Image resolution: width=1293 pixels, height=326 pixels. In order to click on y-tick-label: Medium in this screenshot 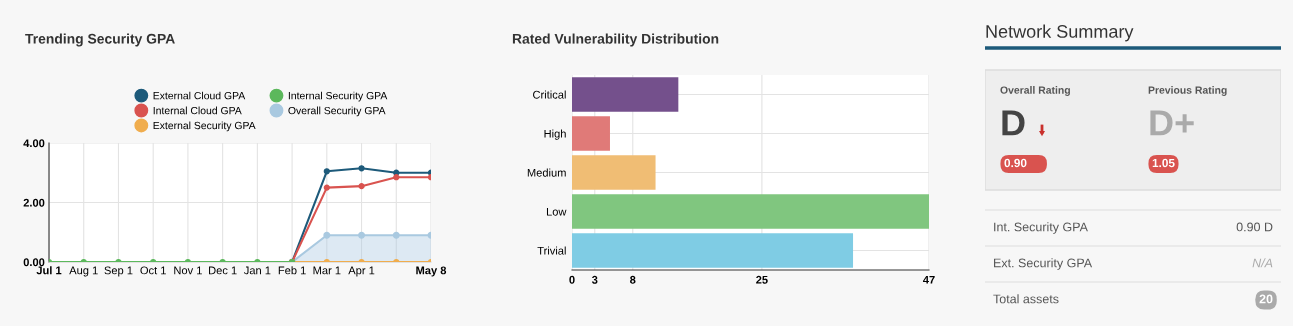, I will do `click(546, 172)`.